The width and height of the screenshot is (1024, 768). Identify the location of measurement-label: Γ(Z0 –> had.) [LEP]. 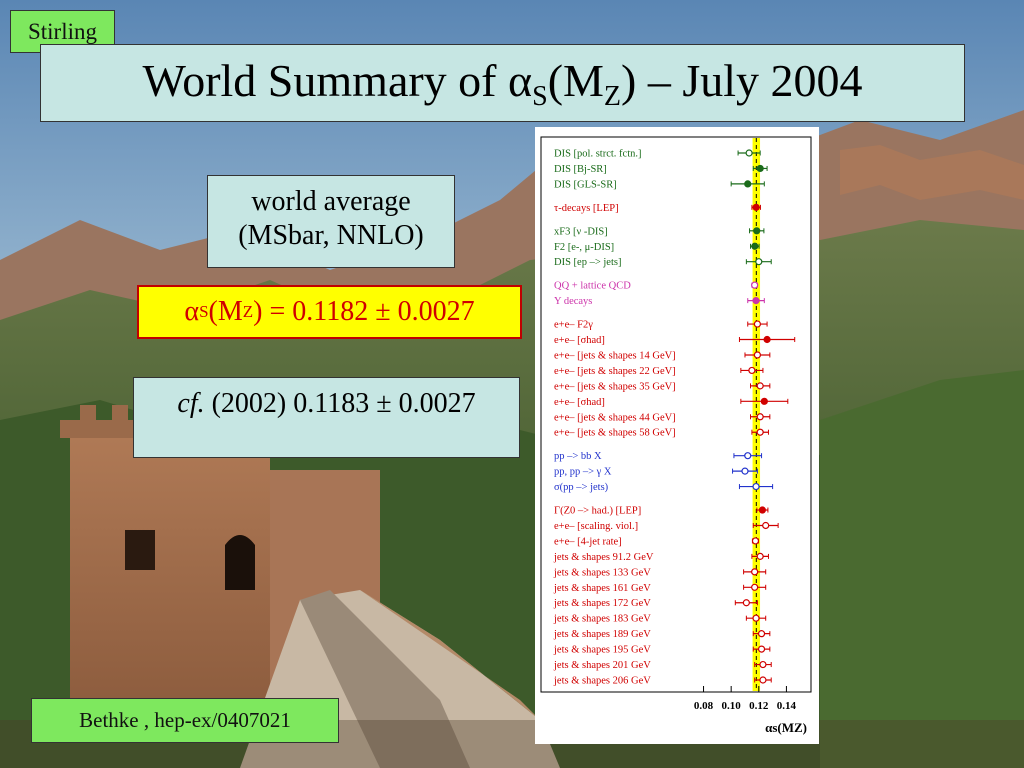
(597, 511).